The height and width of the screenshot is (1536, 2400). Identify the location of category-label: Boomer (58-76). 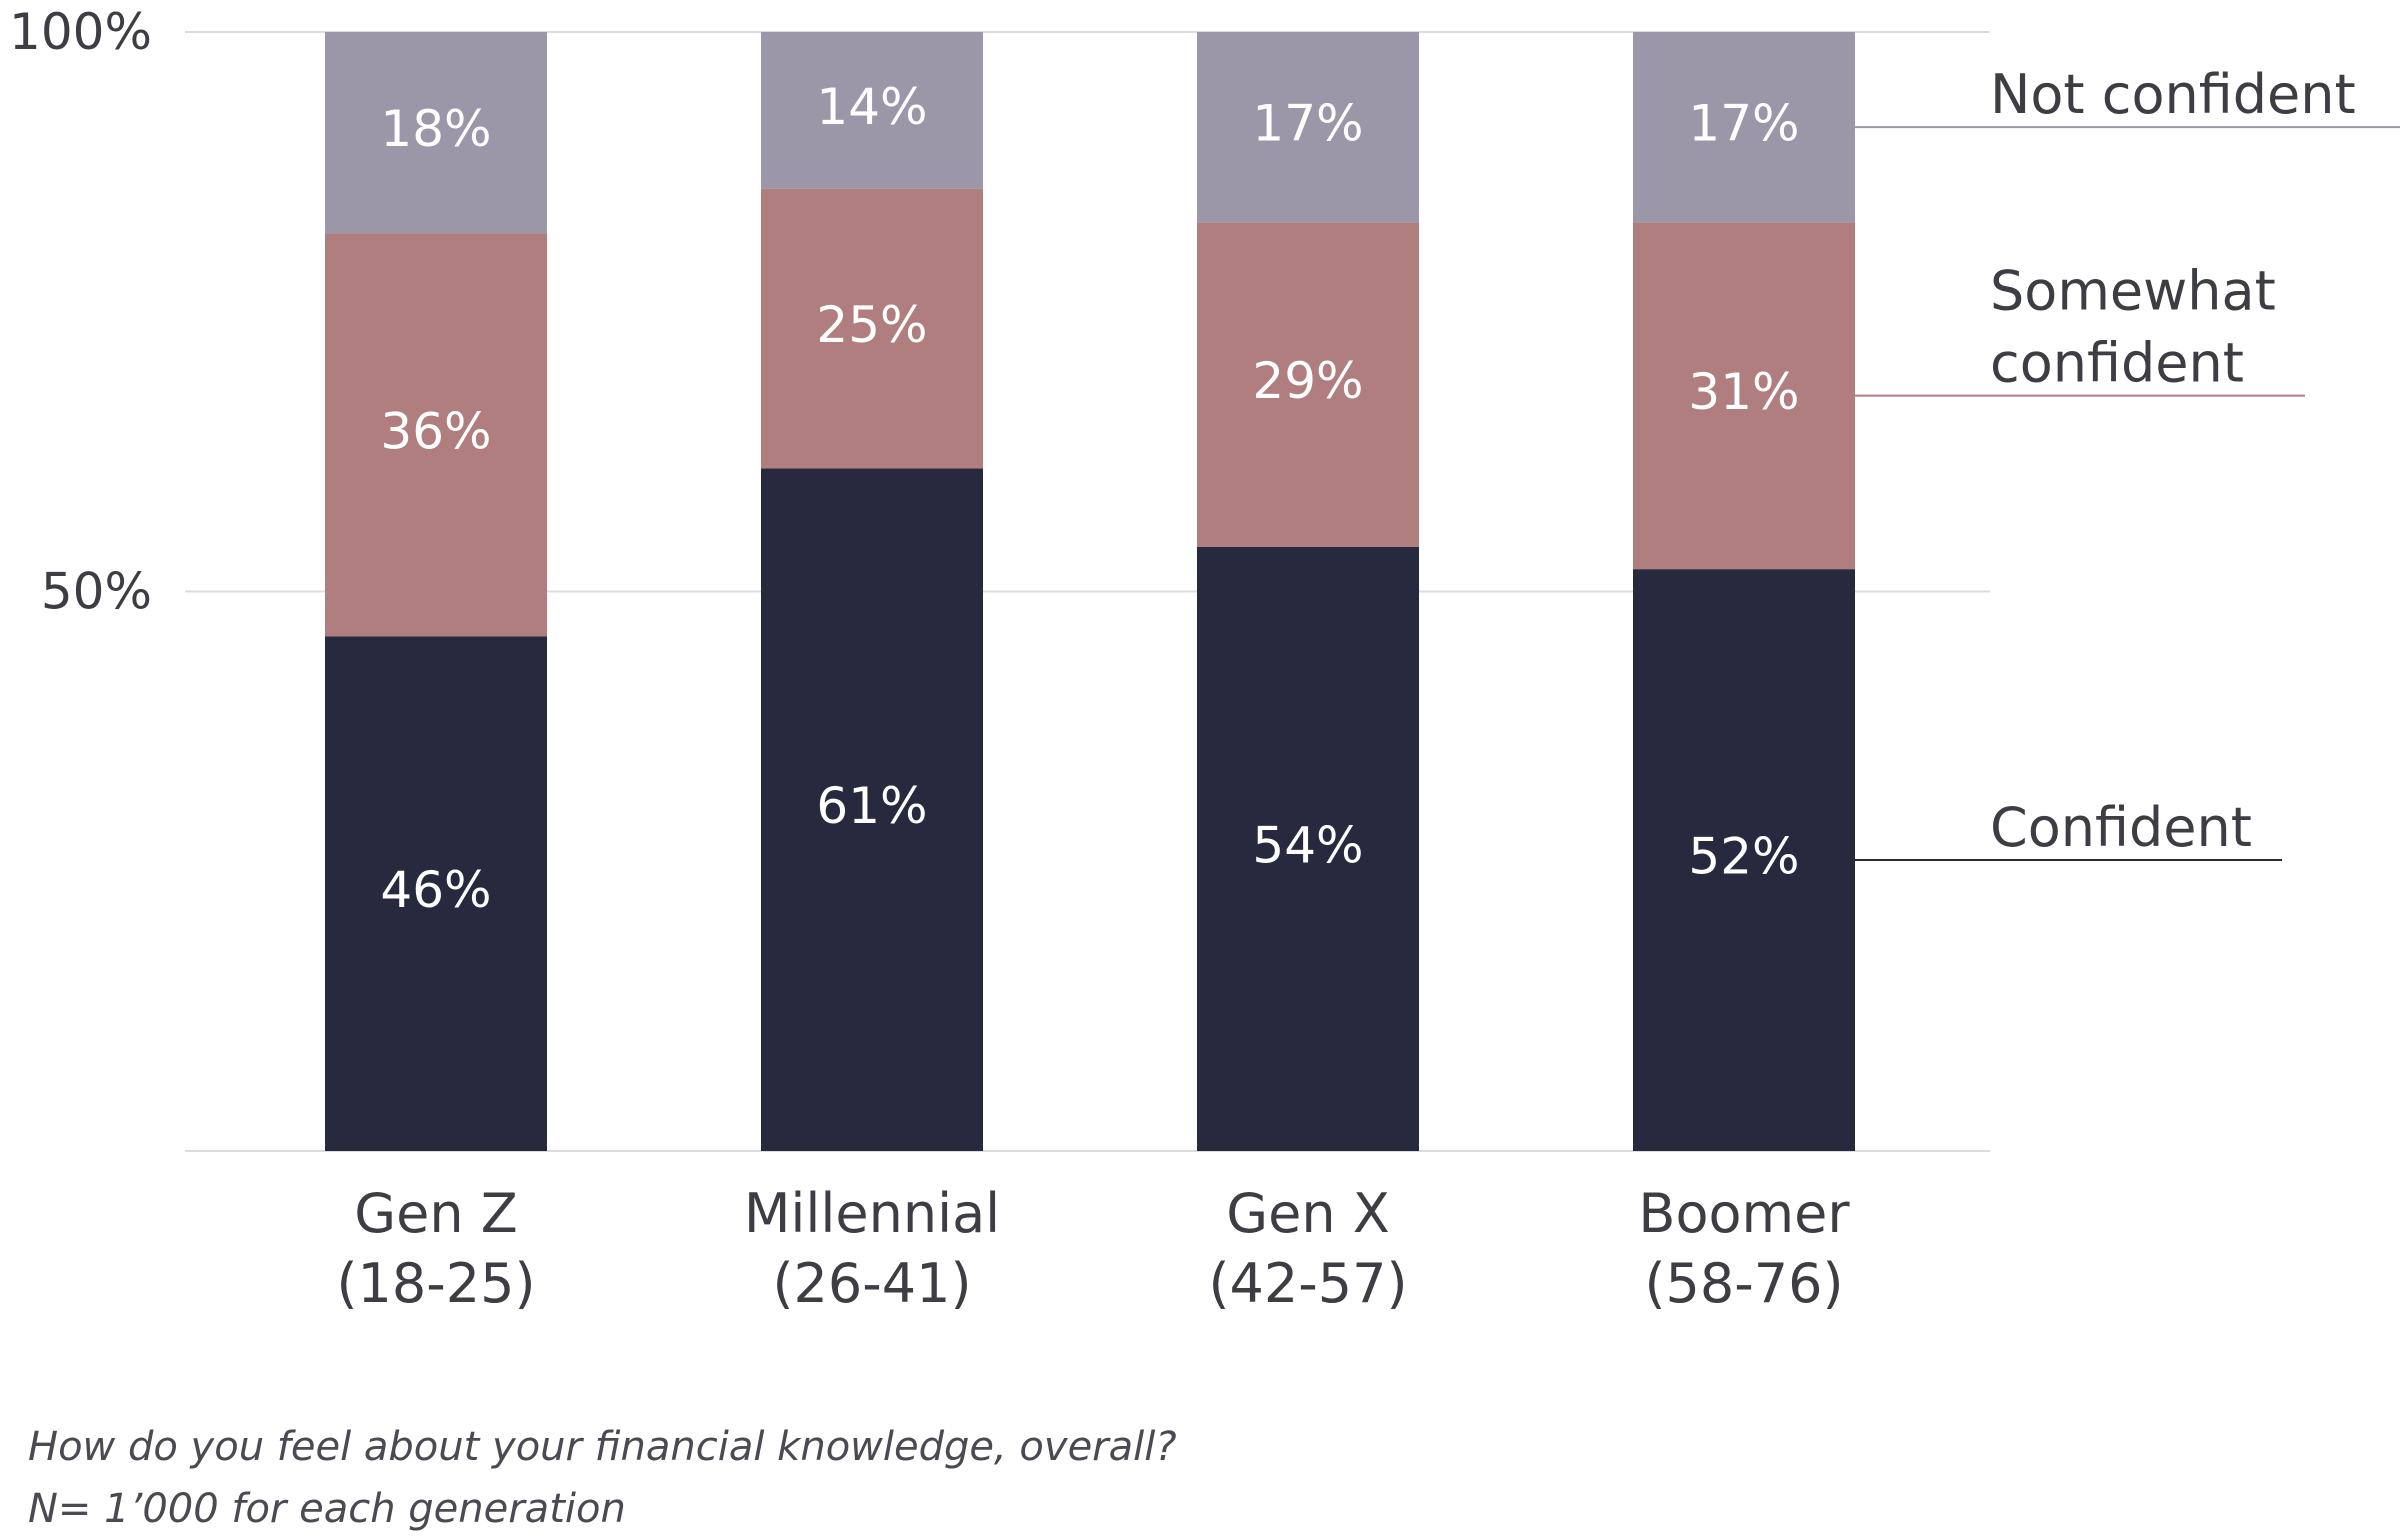
(1744, 1248).